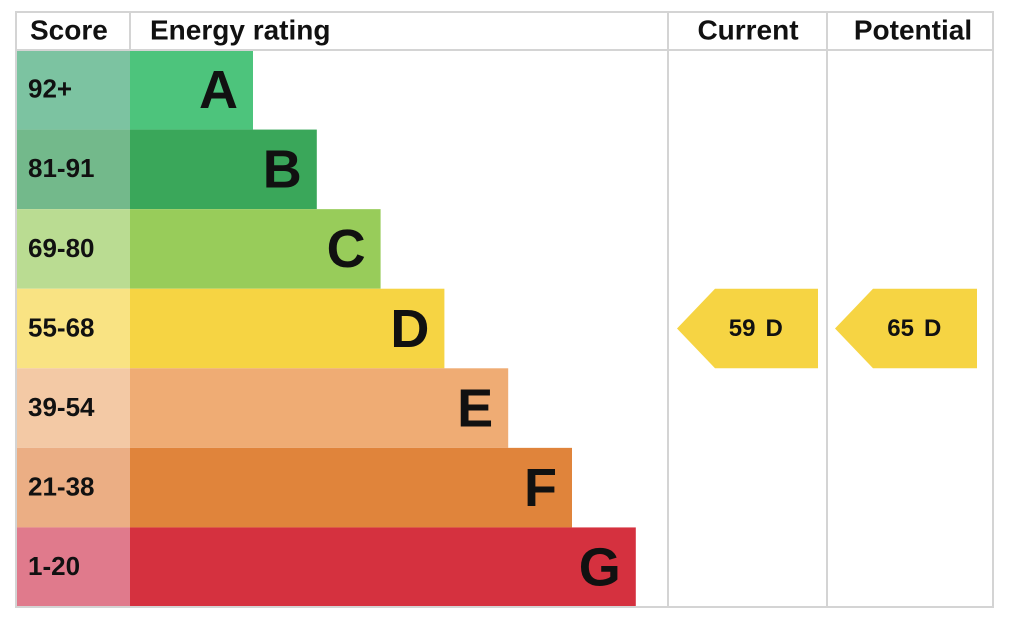 Image resolution: width=1024 pixels, height=634 pixels. What do you see at coordinates (61, 407) in the screenshot?
I see `score-label: 39-54` at bounding box center [61, 407].